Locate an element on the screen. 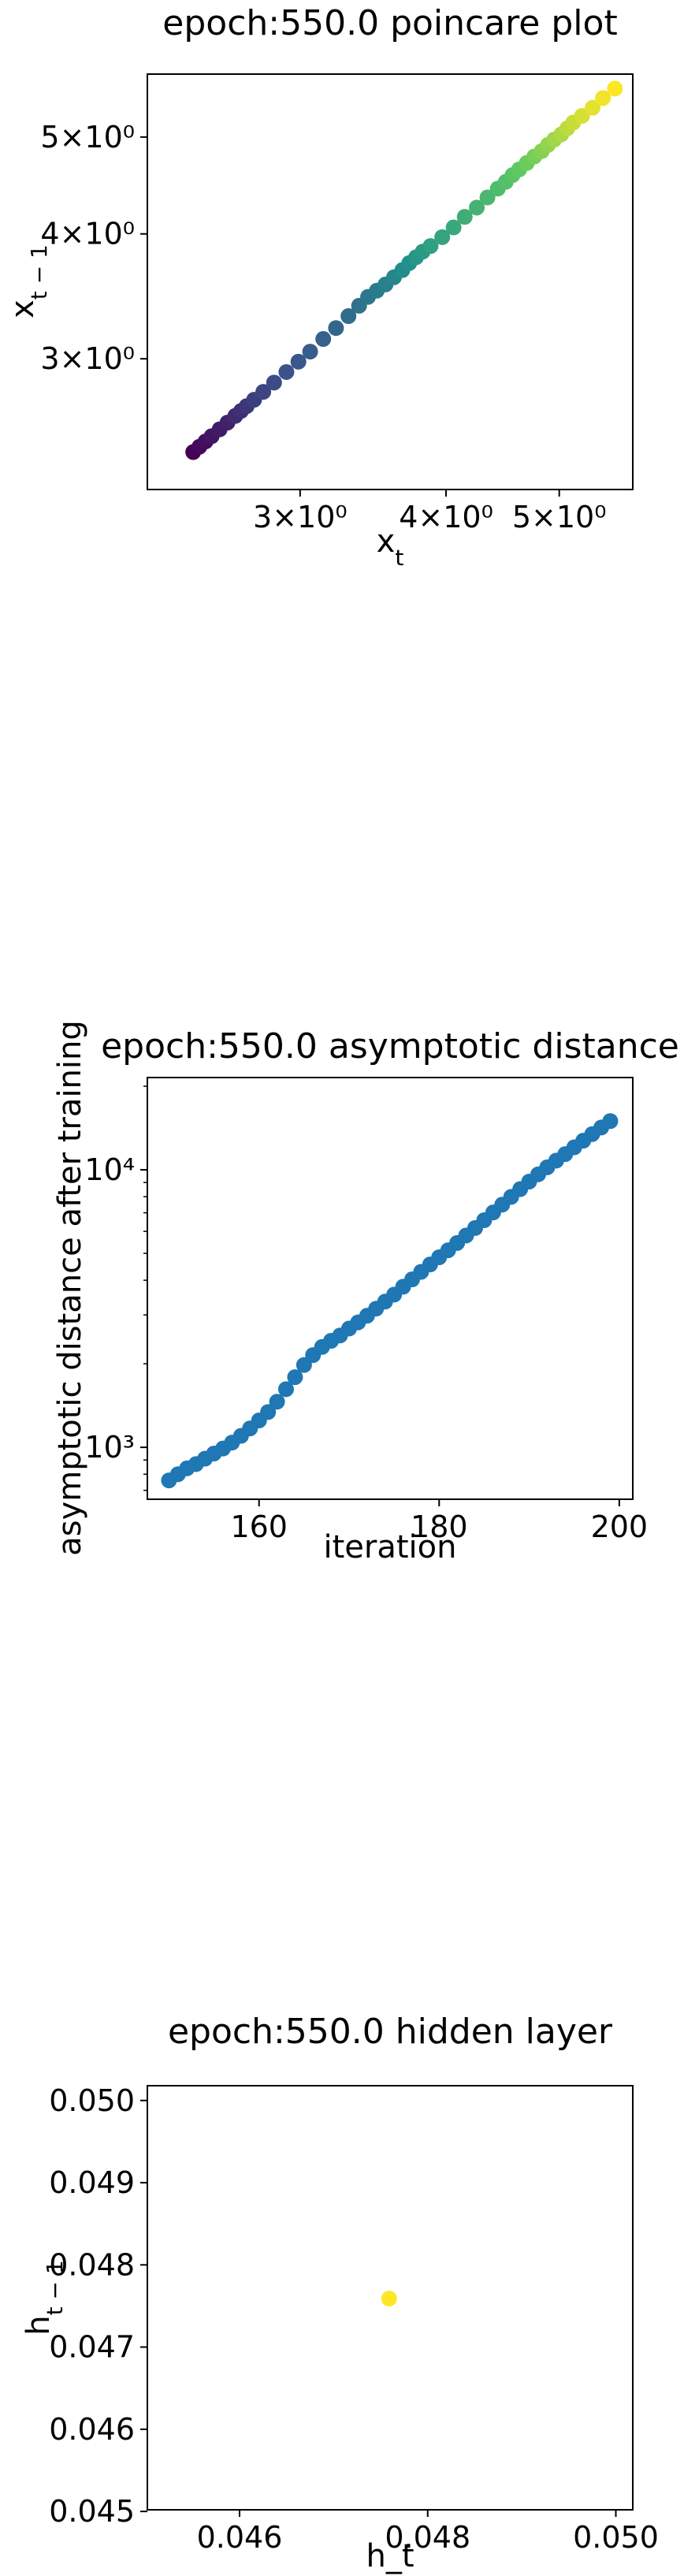  x-tick-label: 160 is located at coordinates (259, 1526).